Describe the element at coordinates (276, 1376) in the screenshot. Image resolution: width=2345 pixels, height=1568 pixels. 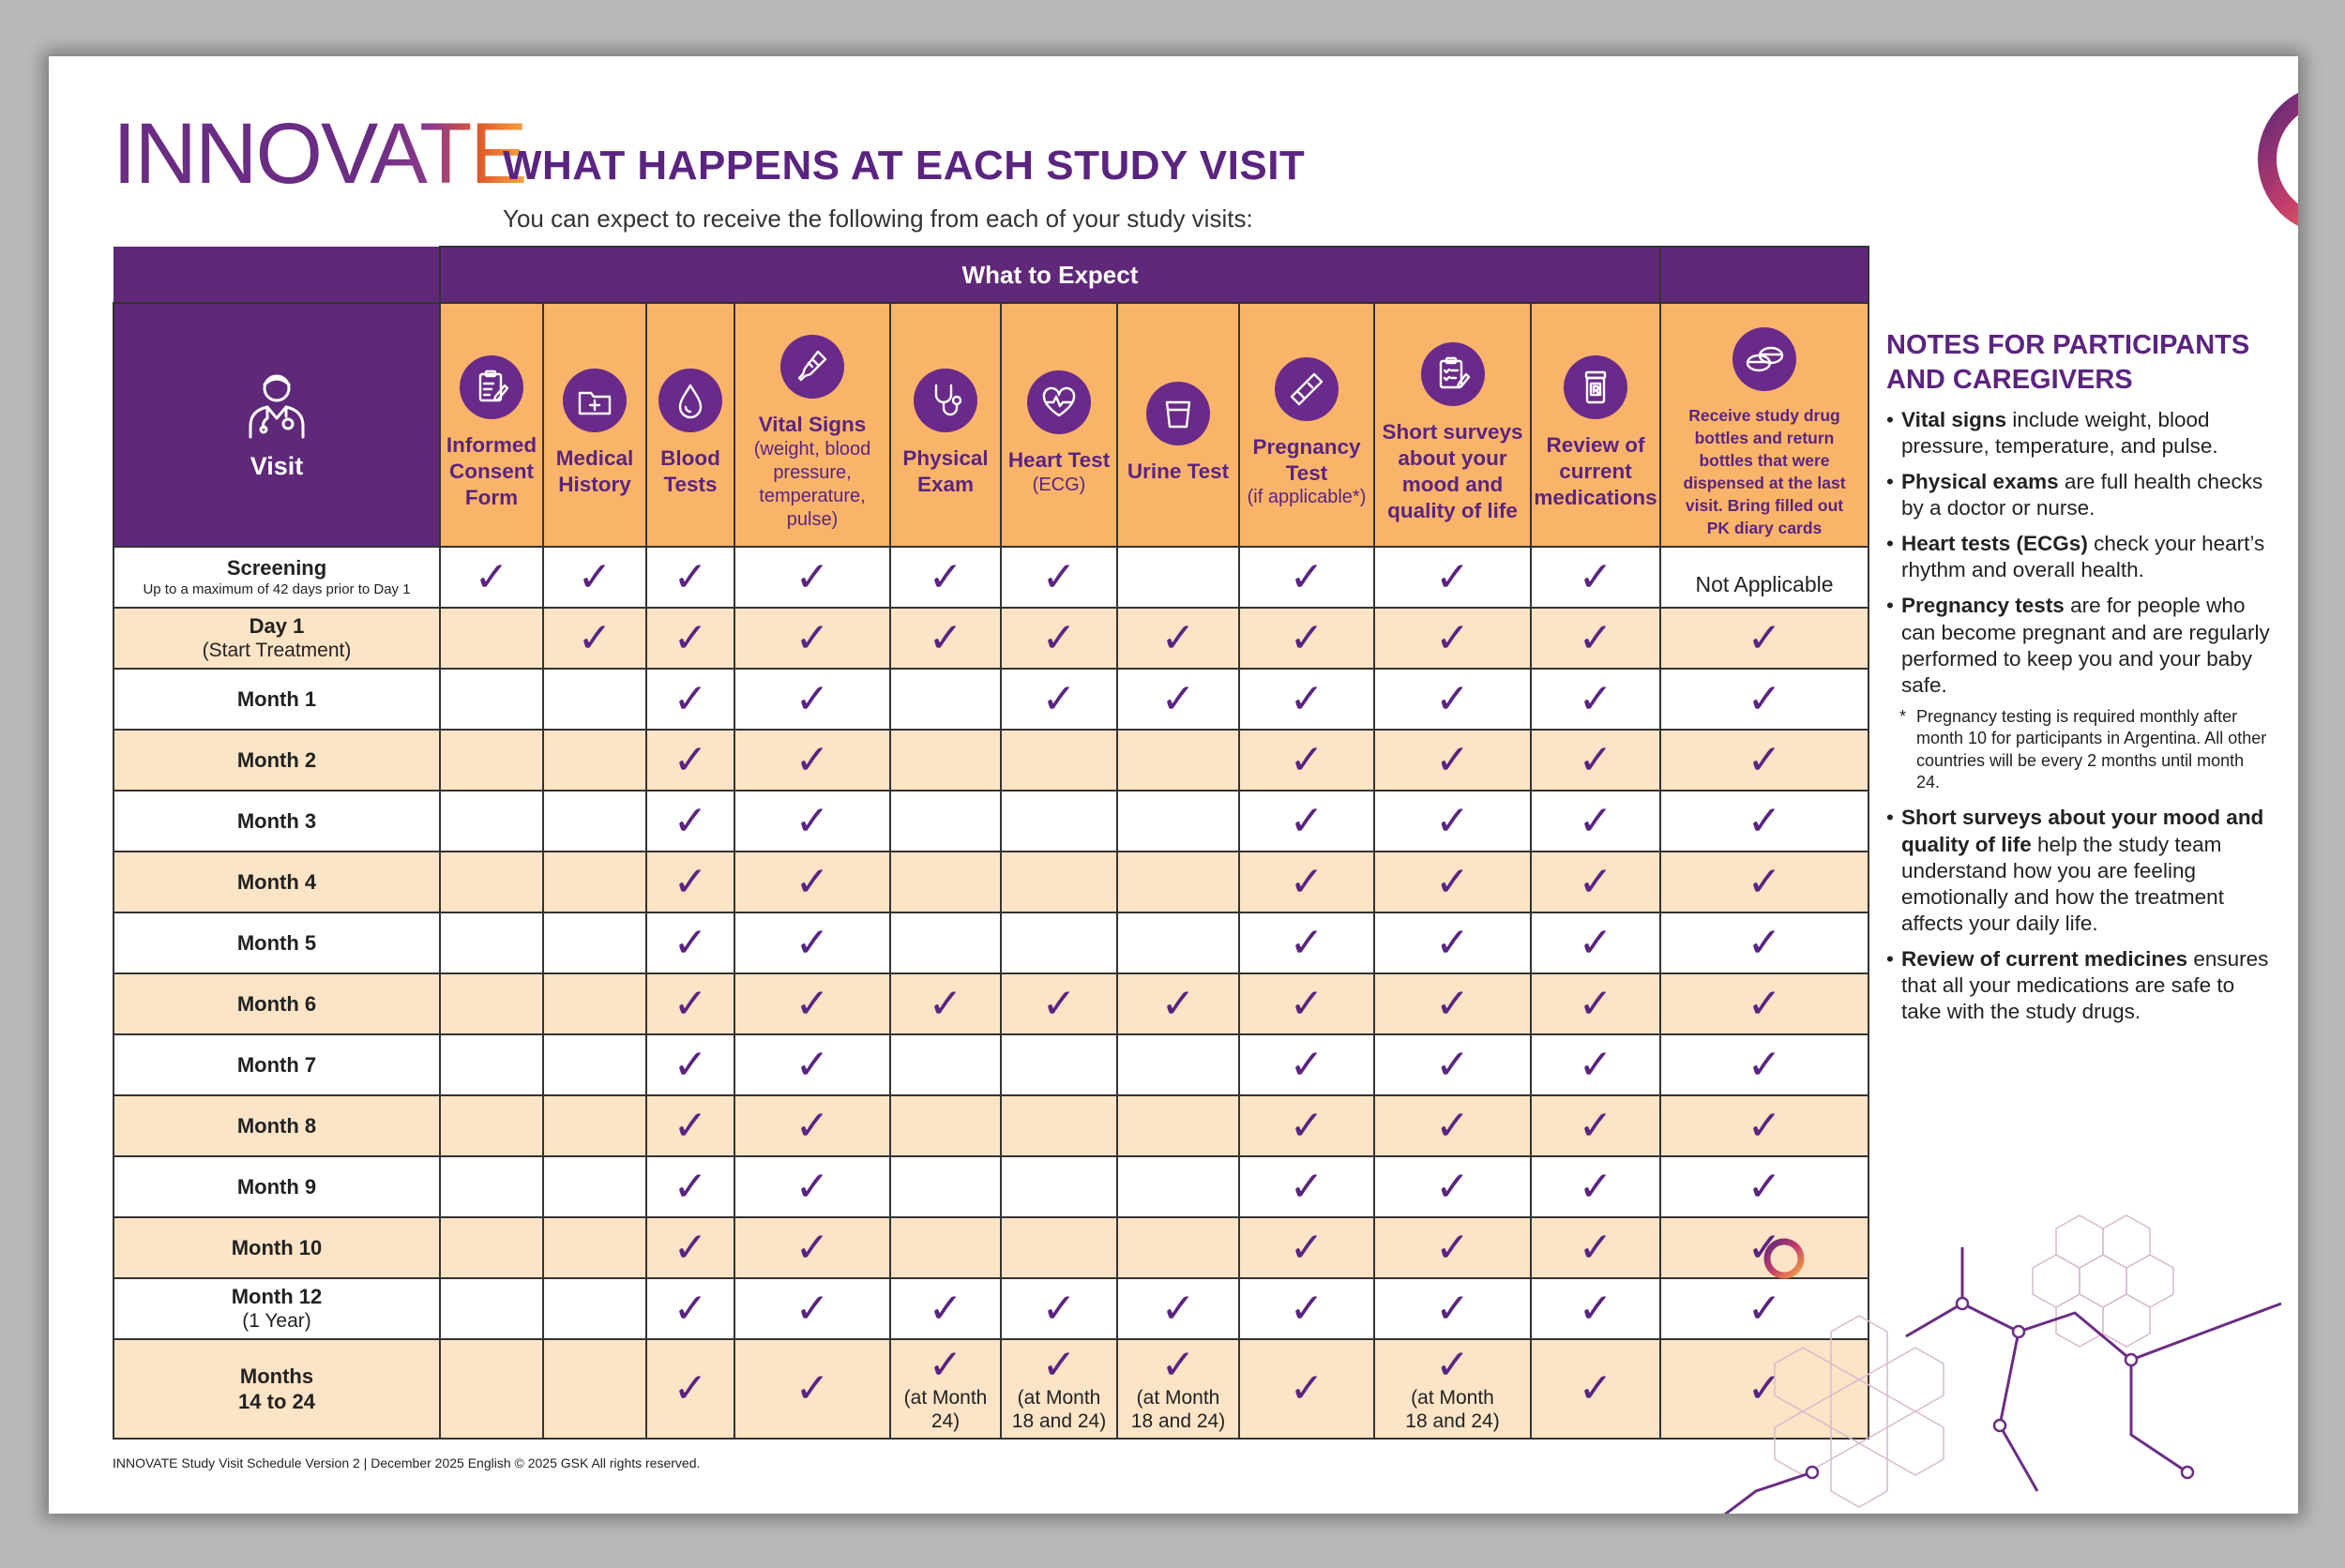
I see `visit-label-text: Months` at that location.